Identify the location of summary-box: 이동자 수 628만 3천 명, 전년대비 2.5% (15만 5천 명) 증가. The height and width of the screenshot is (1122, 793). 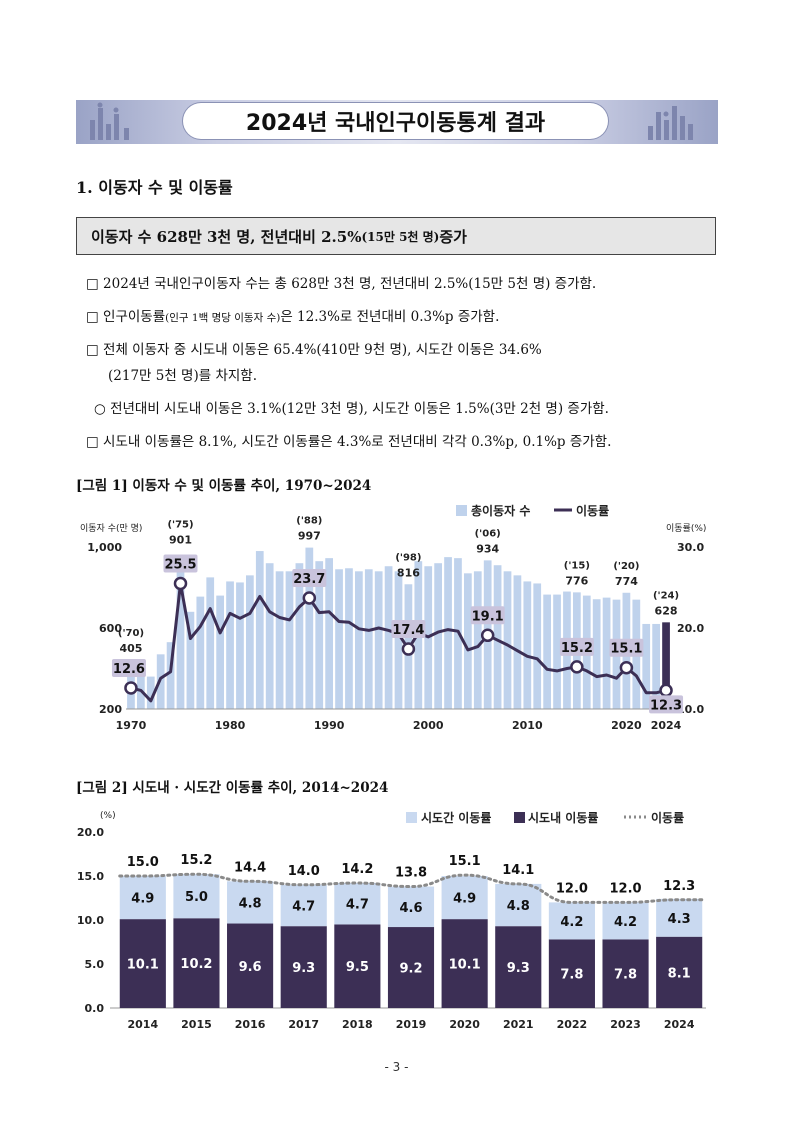
(396, 236).